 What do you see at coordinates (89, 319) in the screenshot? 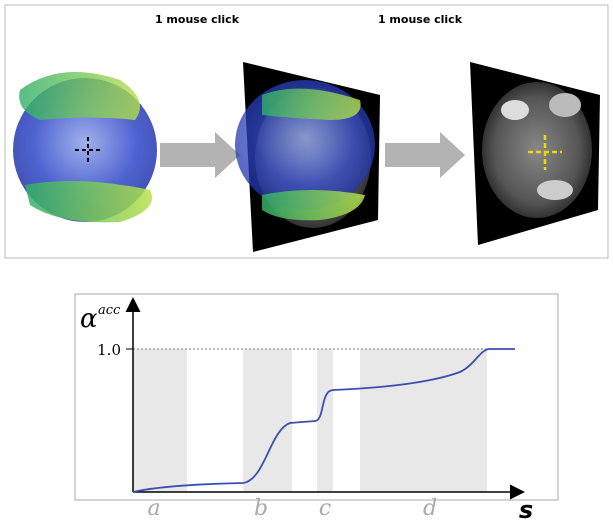
I see `y-axis-label: α` at bounding box center [89, 319].